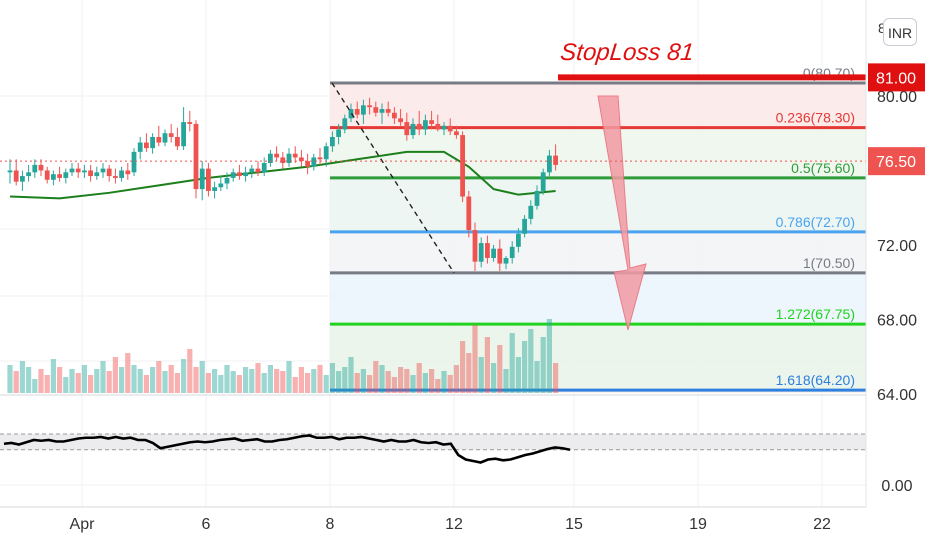 Image resolution: width=932 pixels, height=550 pixels. I want to click on moving-average, so click(282, 175).